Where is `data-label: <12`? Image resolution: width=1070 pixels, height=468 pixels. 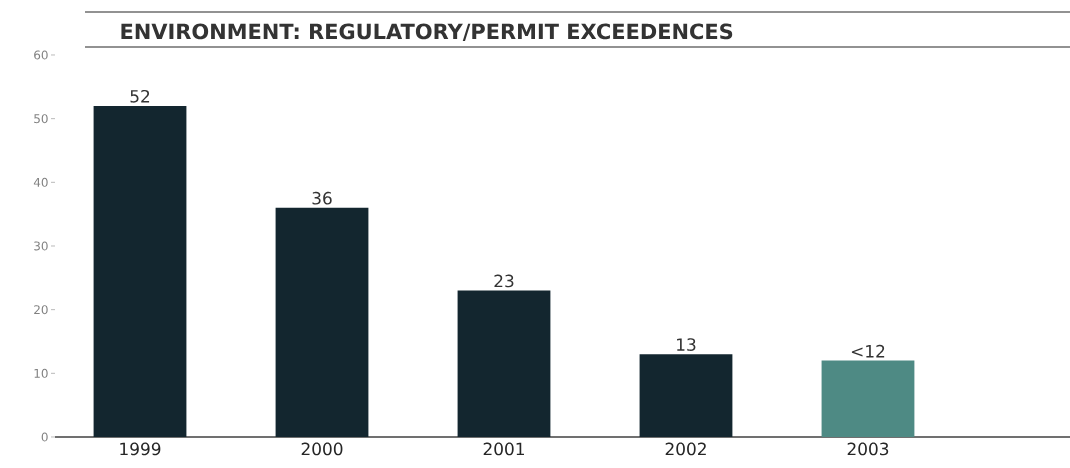 data-label: <12 is located at coordinates (868, 351).